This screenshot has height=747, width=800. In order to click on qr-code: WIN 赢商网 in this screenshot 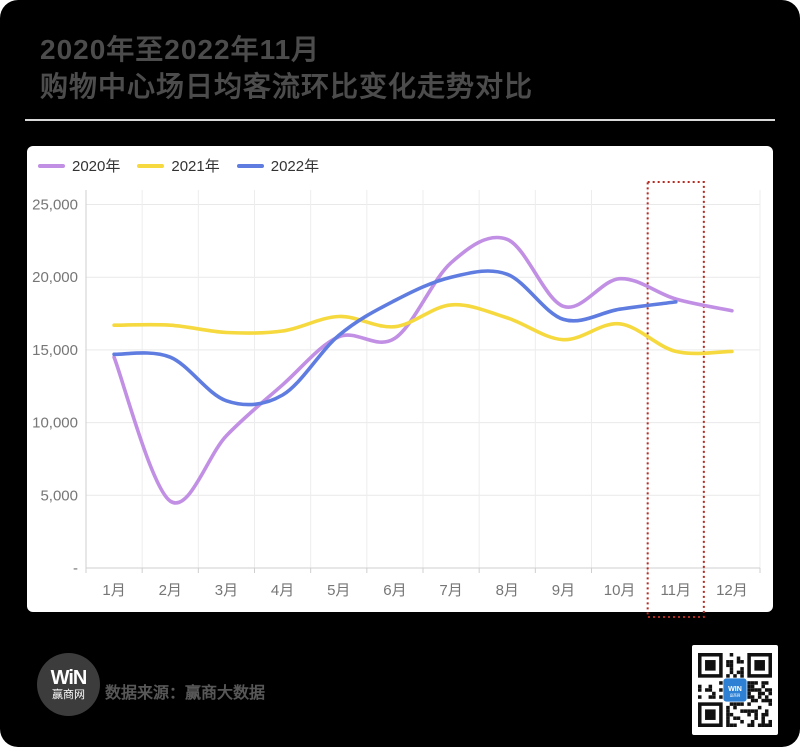, I will do `click(735, 690)`.